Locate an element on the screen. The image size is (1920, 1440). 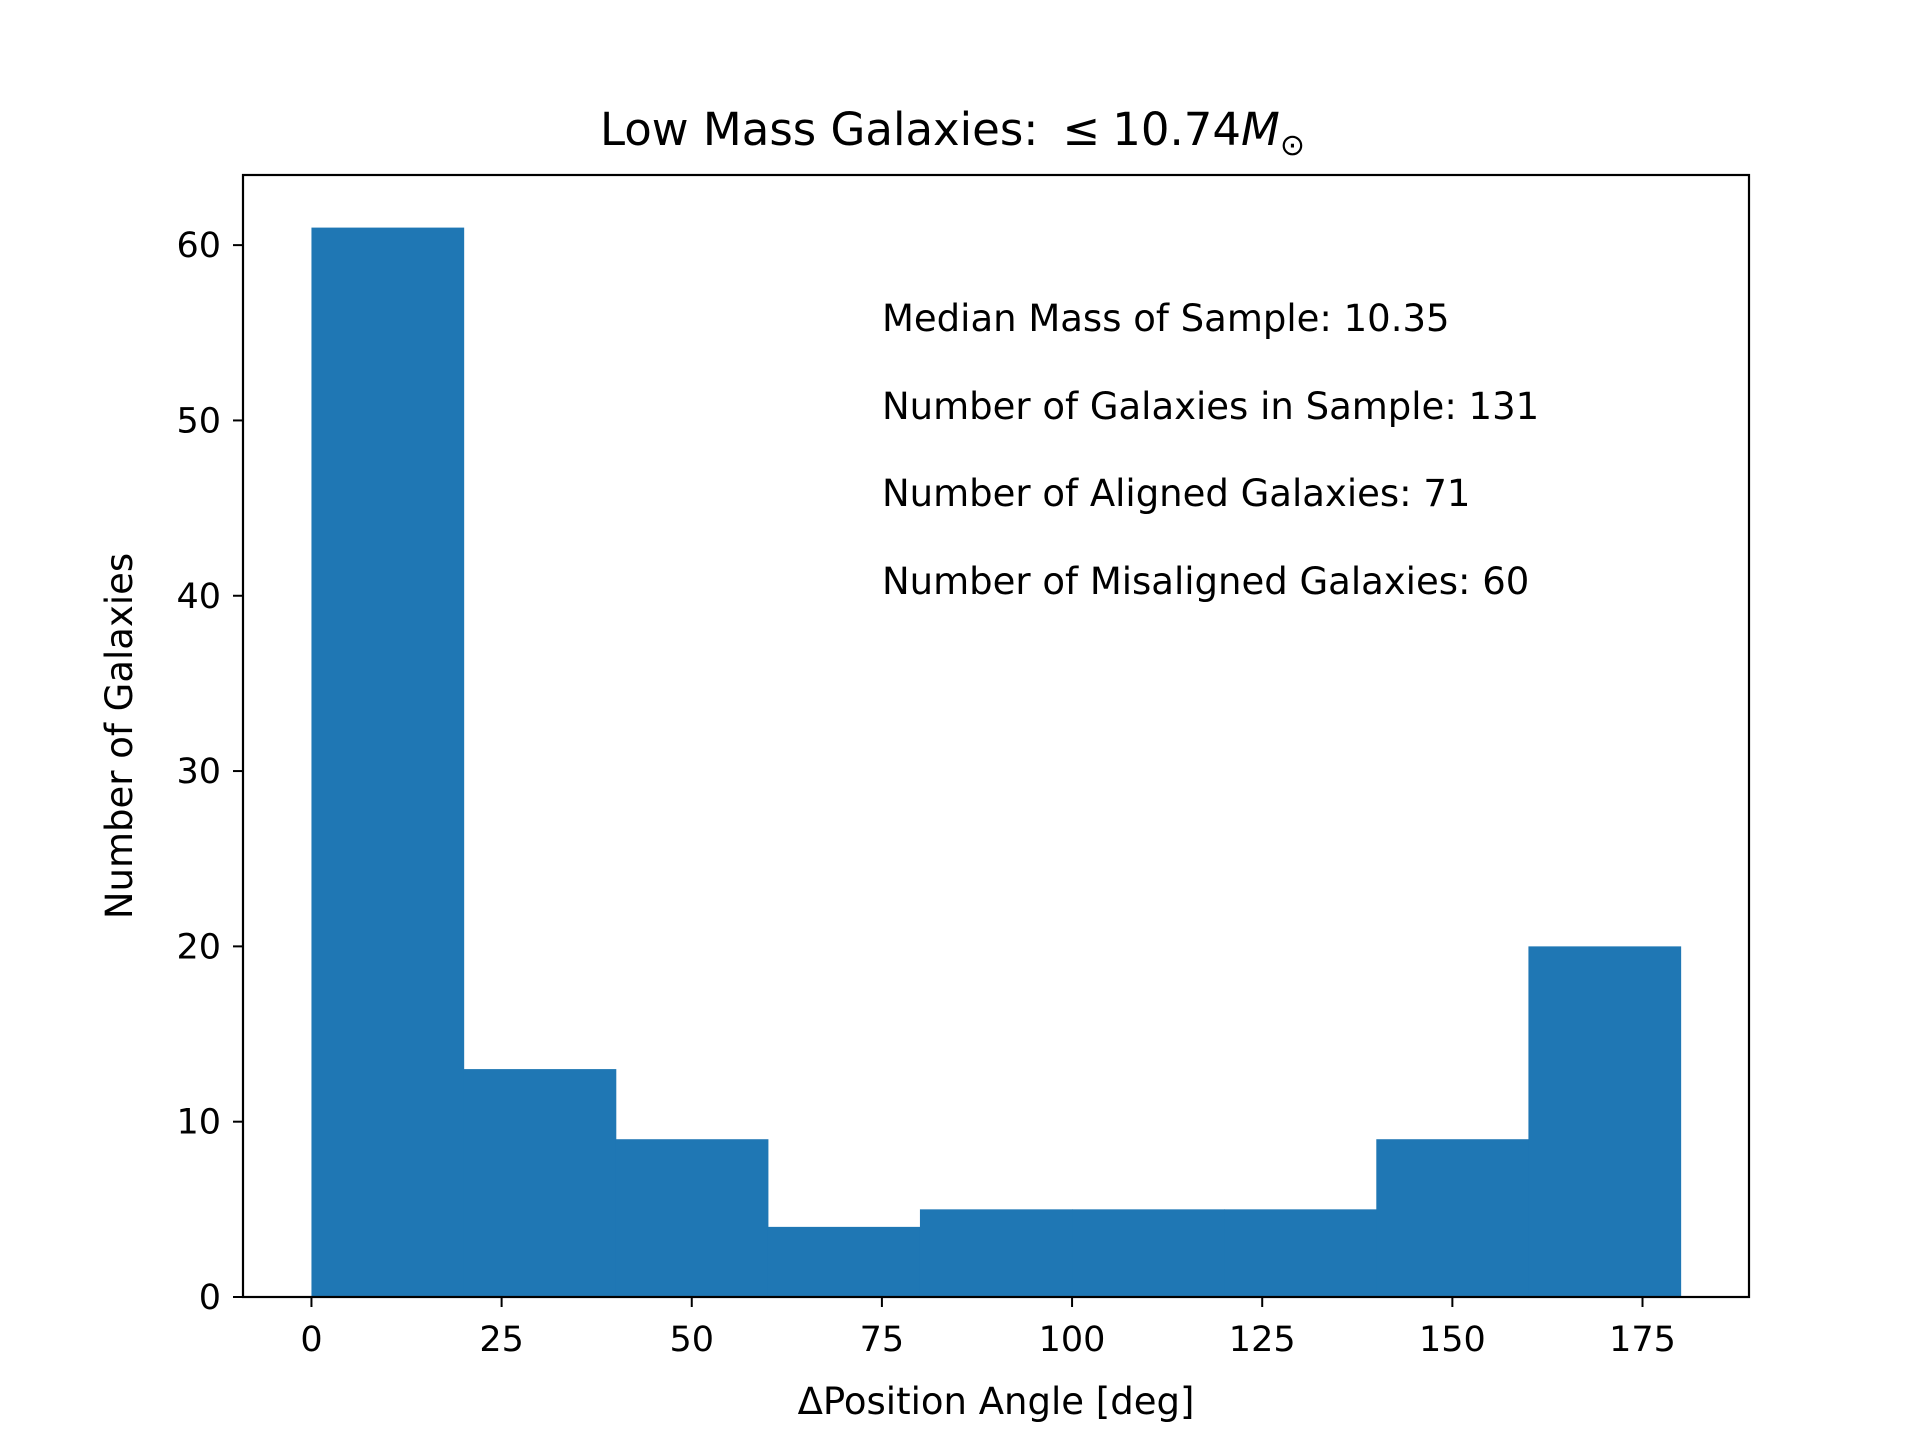
x-tick-label: 0 is located at coordinates (311, 1340).